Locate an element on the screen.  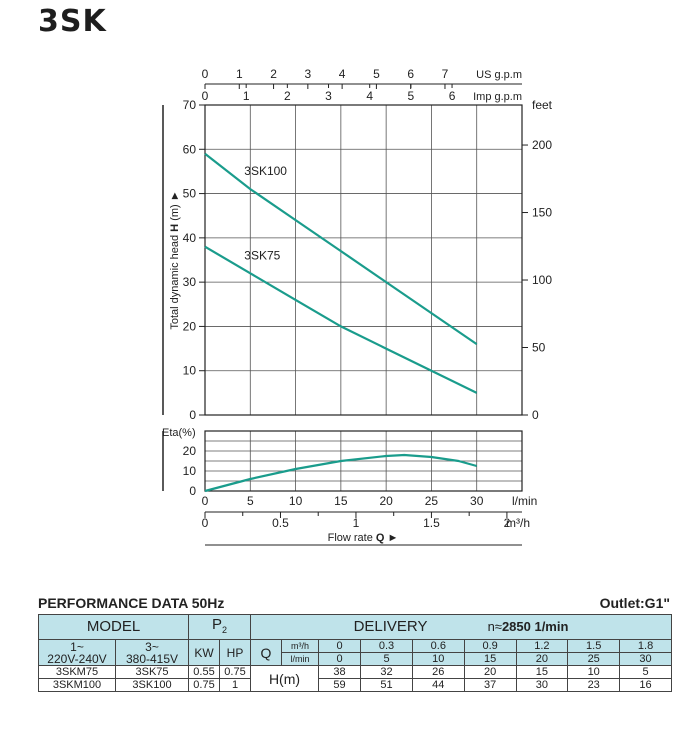
y-axis-label-unit: (m) ► is located at coordinates (175, 207).